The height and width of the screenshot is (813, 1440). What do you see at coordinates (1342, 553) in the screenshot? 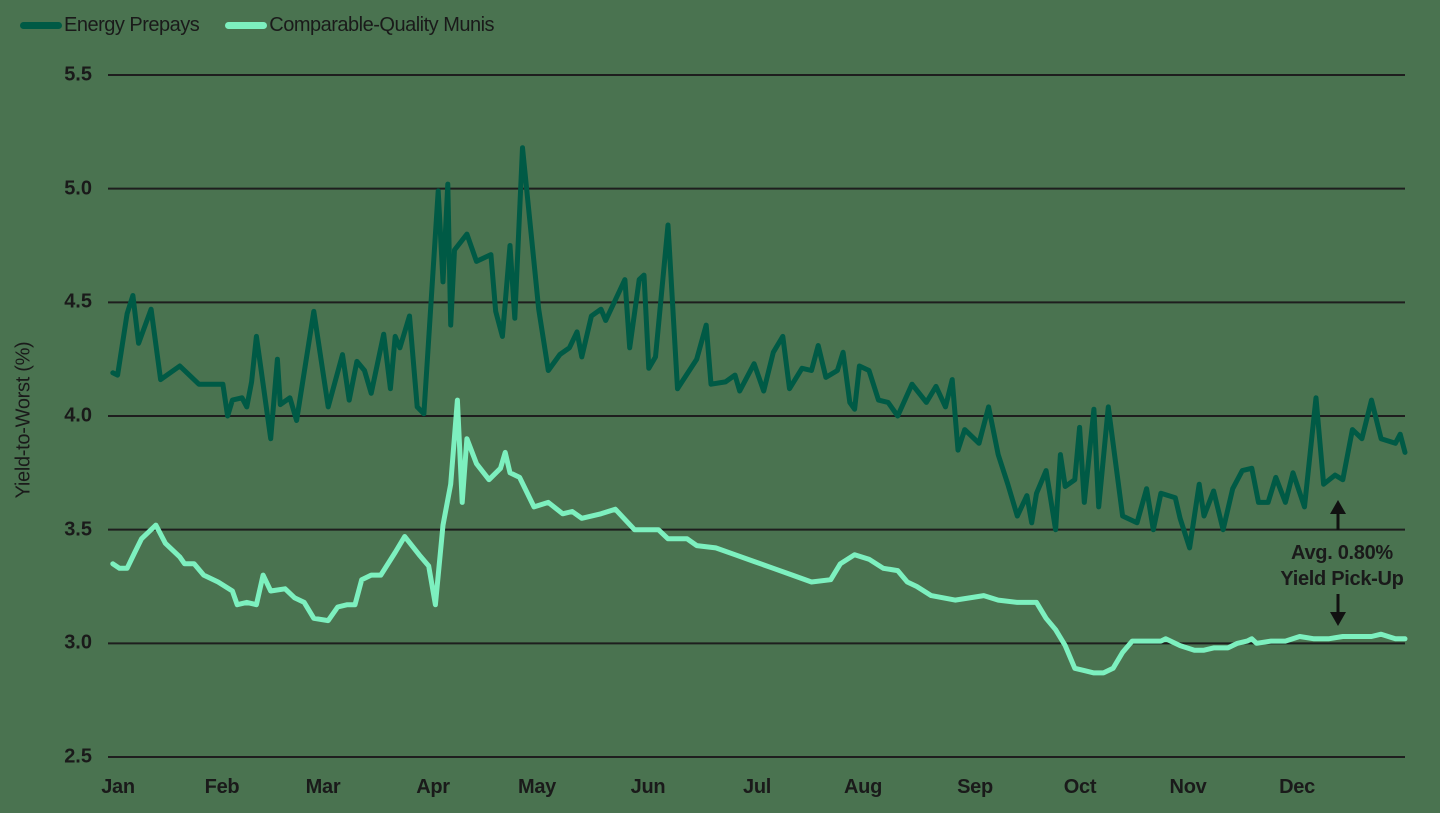
I see `annotation-line-1: Avg. 0.80%` at bounding box center [1342, 553].